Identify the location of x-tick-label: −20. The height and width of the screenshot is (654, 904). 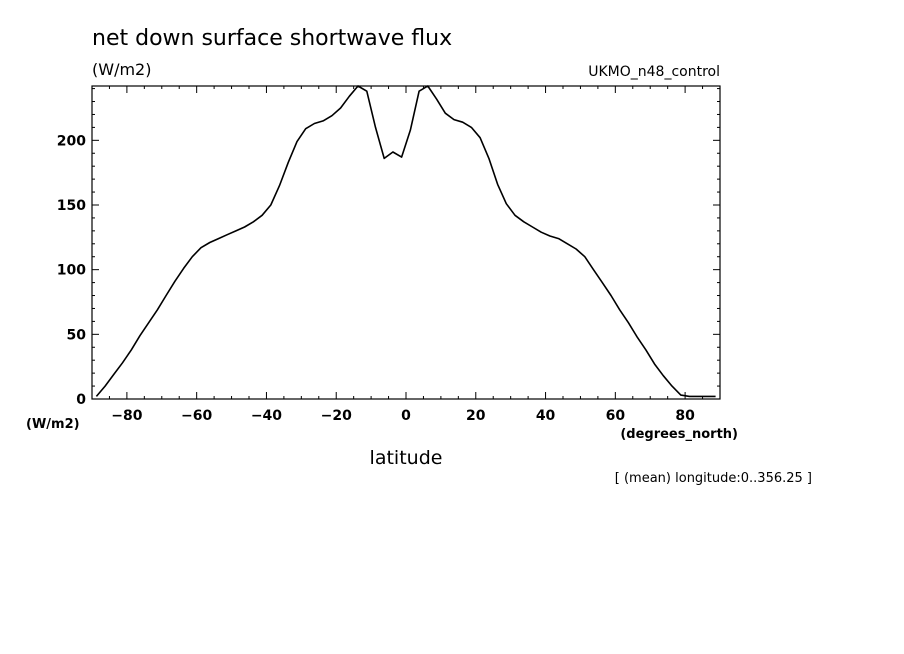
(336, 416).